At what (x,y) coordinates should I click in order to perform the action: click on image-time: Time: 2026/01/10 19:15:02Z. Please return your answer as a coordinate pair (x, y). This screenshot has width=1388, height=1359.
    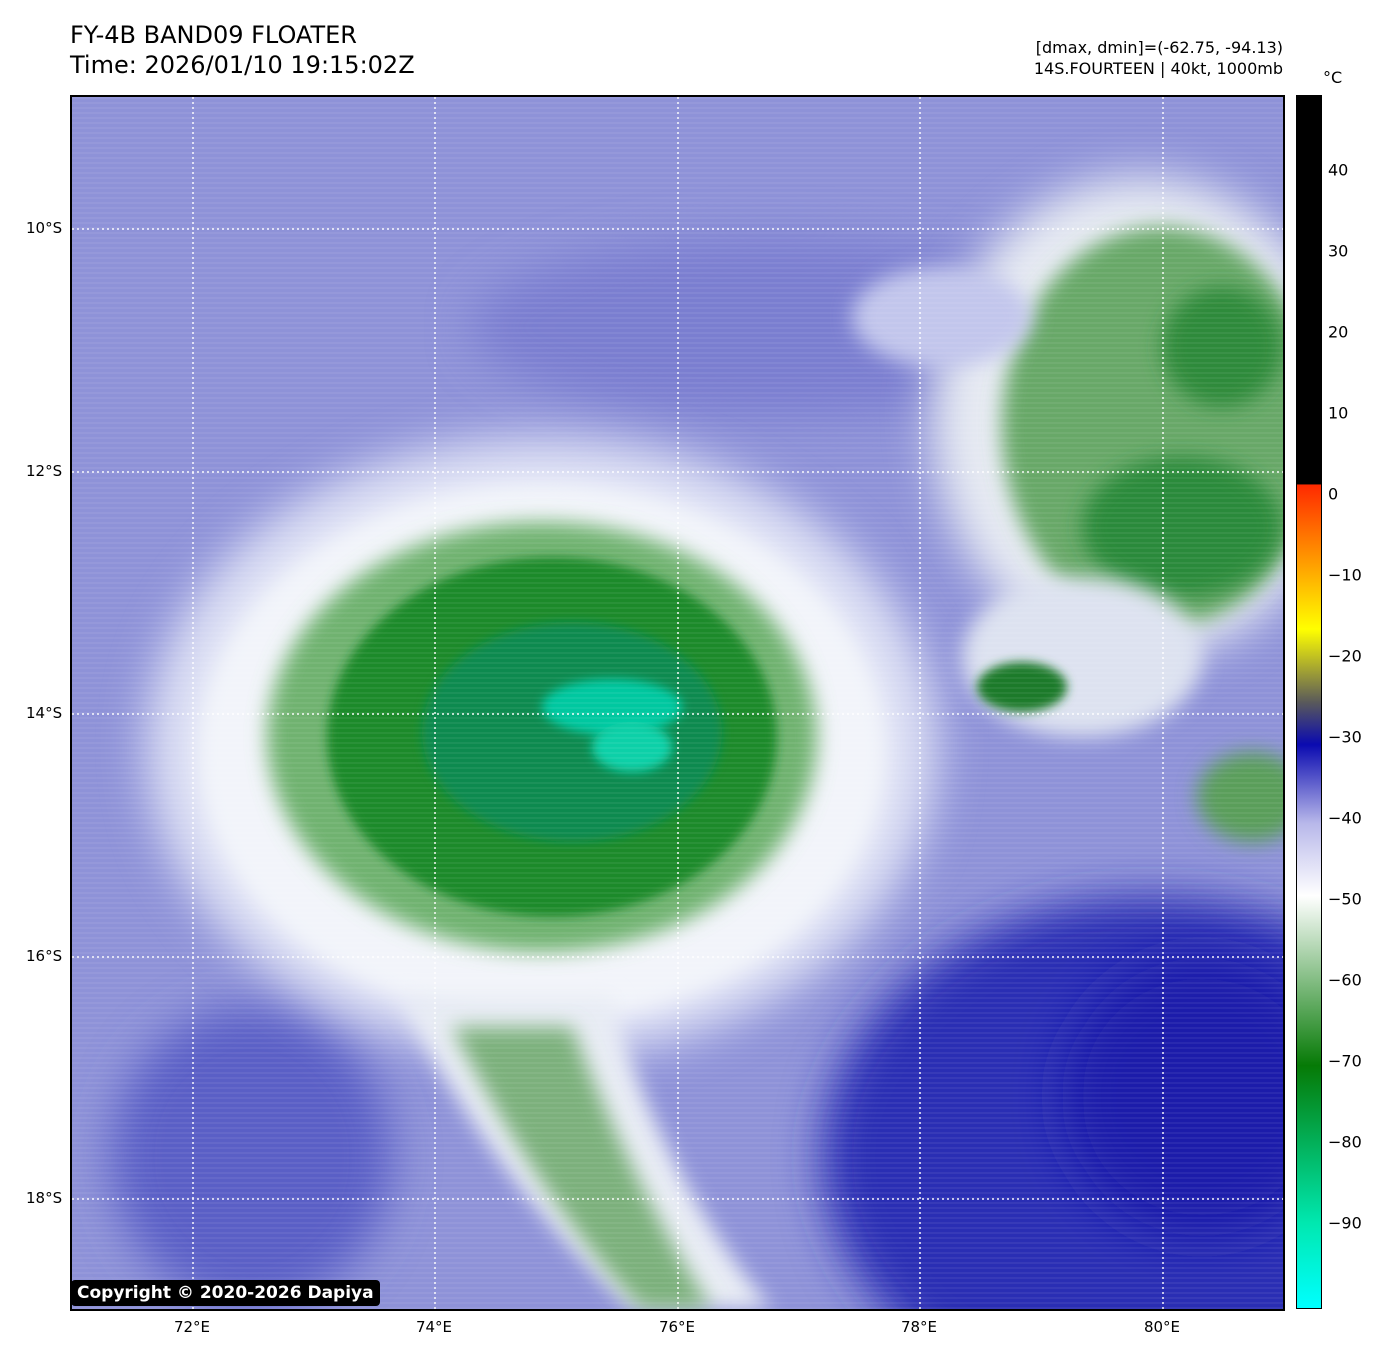
    Looking at the image, I should click on (242, 65).